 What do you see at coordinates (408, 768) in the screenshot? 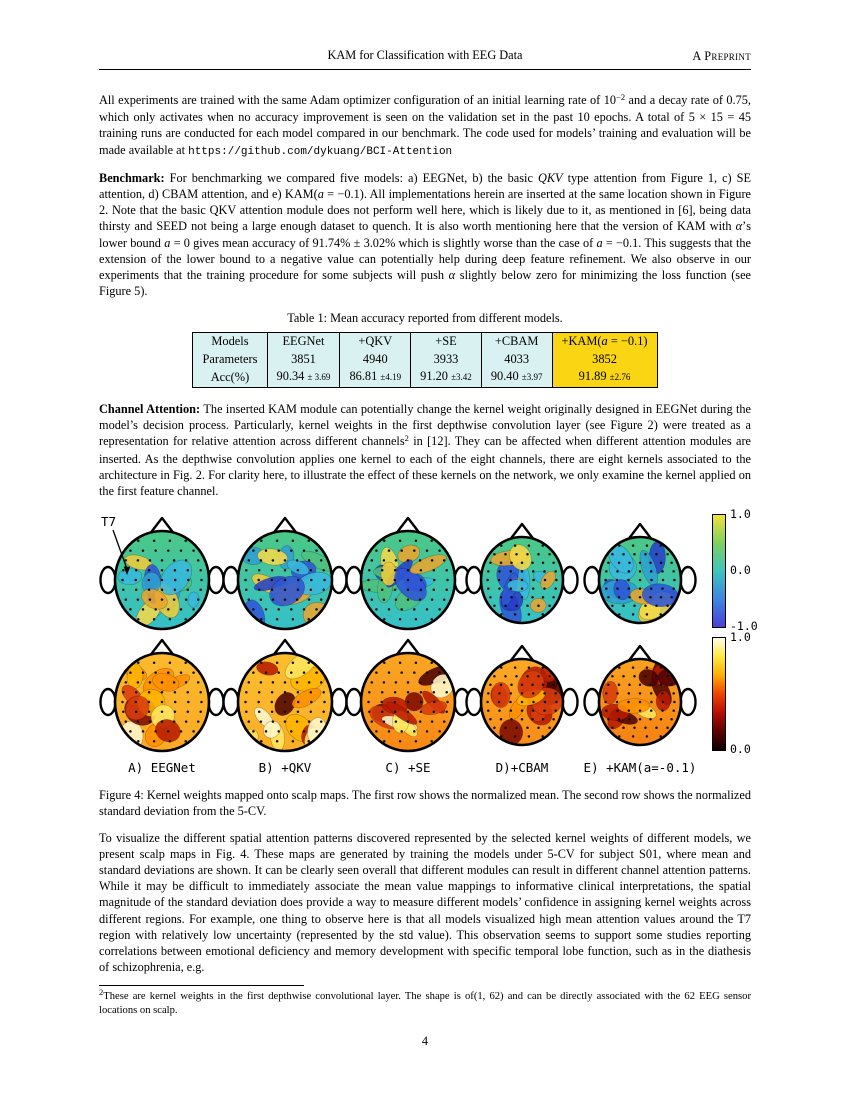
I see `map-label-3: C) +SE` at bounding box center [408, 768].